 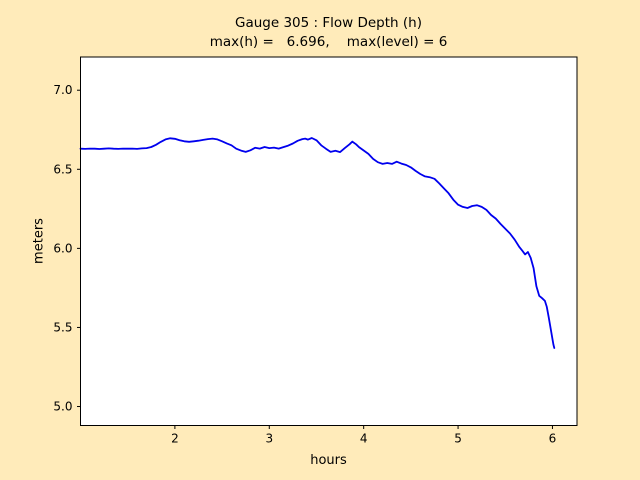 I want to click on x-tick-label: 2, so click(x=175, y=439).